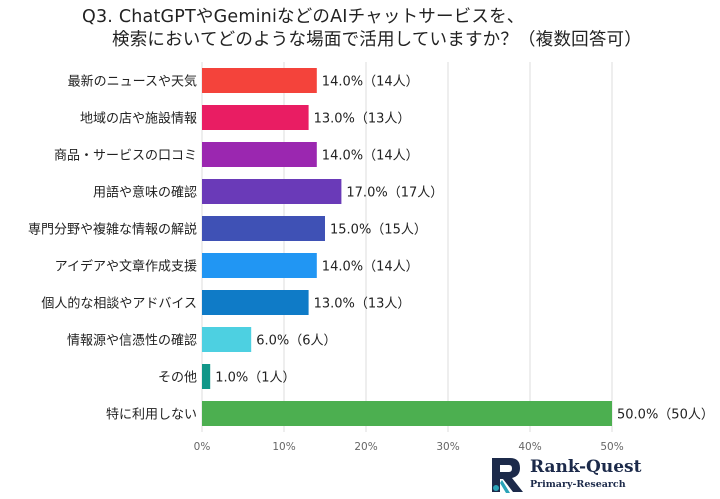 The width and height of the screenshot is (720, 499). What do you see at coordinates (119, 304) in the screenshot?
I see `category-label: 個人的な相談やアドバイス` at bounding box center [119, 304].